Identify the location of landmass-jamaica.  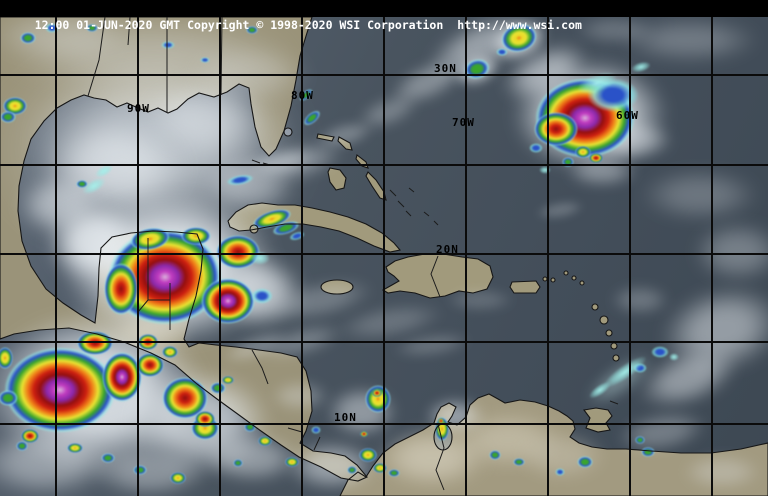
(337, 287).